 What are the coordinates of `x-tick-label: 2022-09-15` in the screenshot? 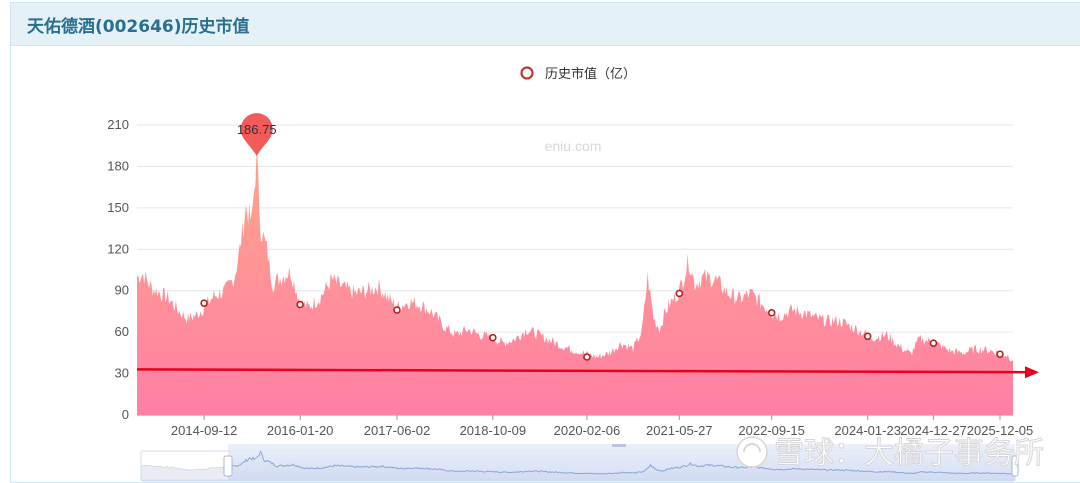 It's located at (771, 430).